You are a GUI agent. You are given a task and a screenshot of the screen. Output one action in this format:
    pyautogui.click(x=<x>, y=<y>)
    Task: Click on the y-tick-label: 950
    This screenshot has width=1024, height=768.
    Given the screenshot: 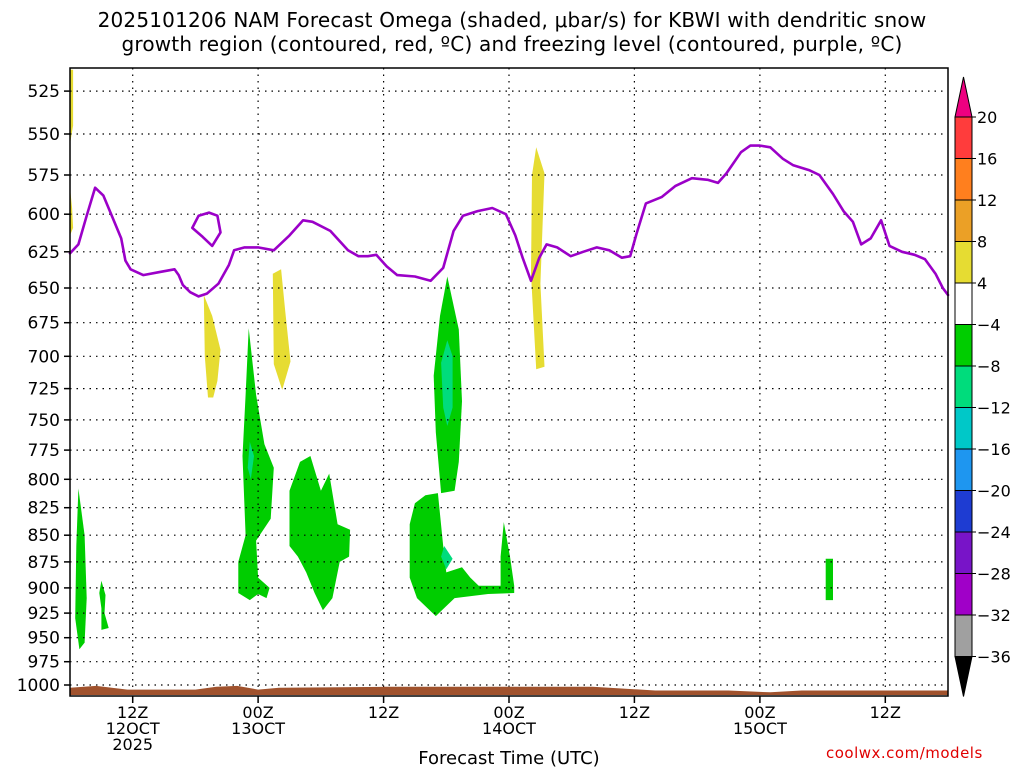 What is the action you would take?
    pyautogui.click(x=44, y=639)
    